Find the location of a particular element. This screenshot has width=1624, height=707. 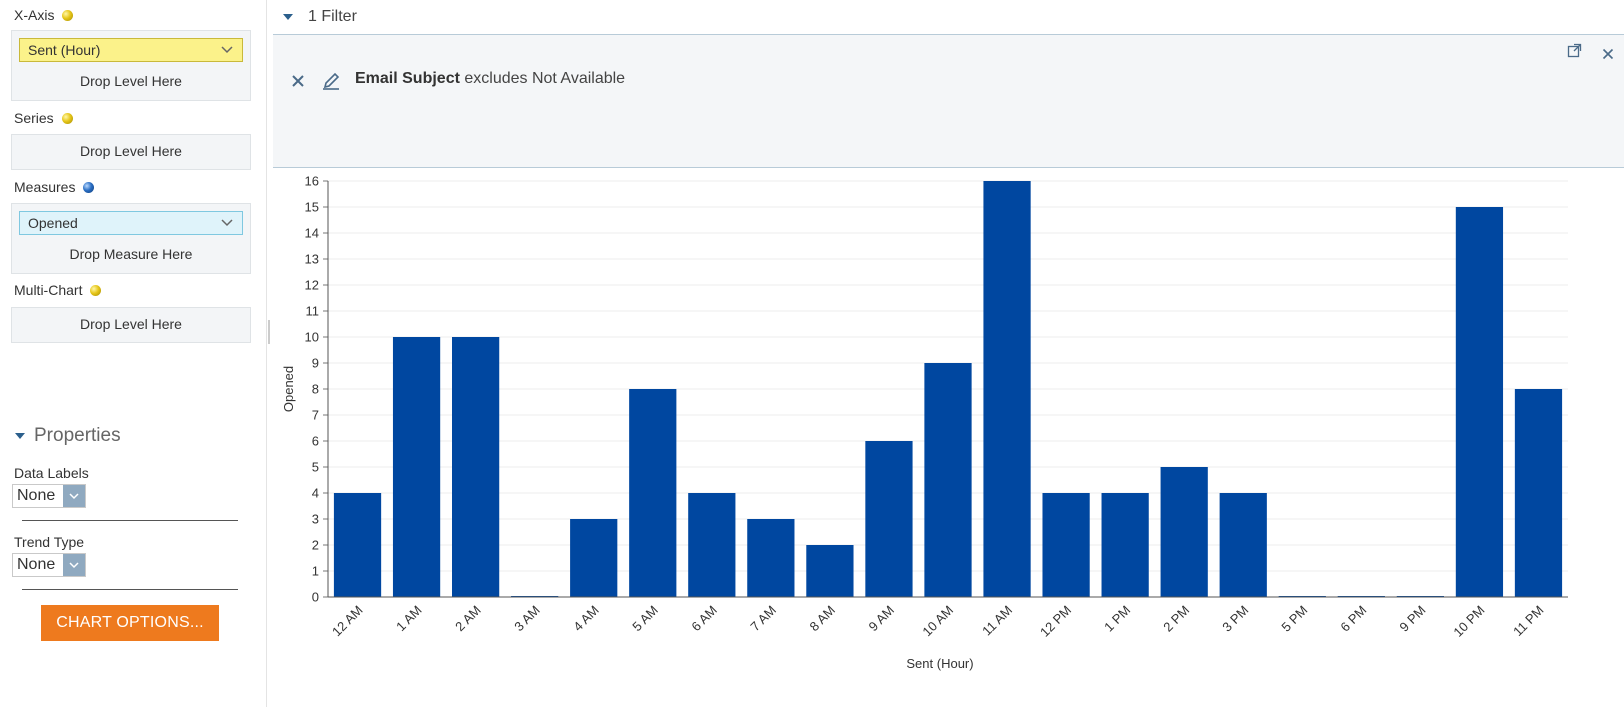

x-tick-label: 5 AM is located at coordinates (645, 619).